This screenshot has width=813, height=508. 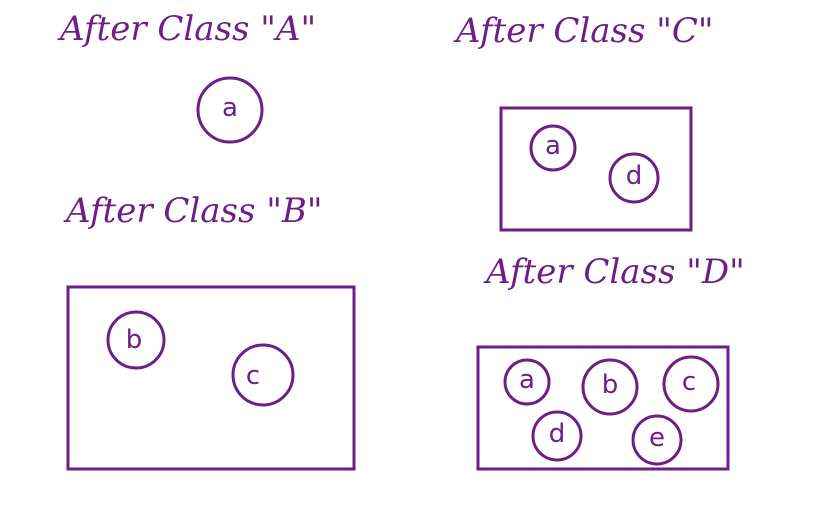 I want to click on panel-c-box, so click(x=596, y=169).